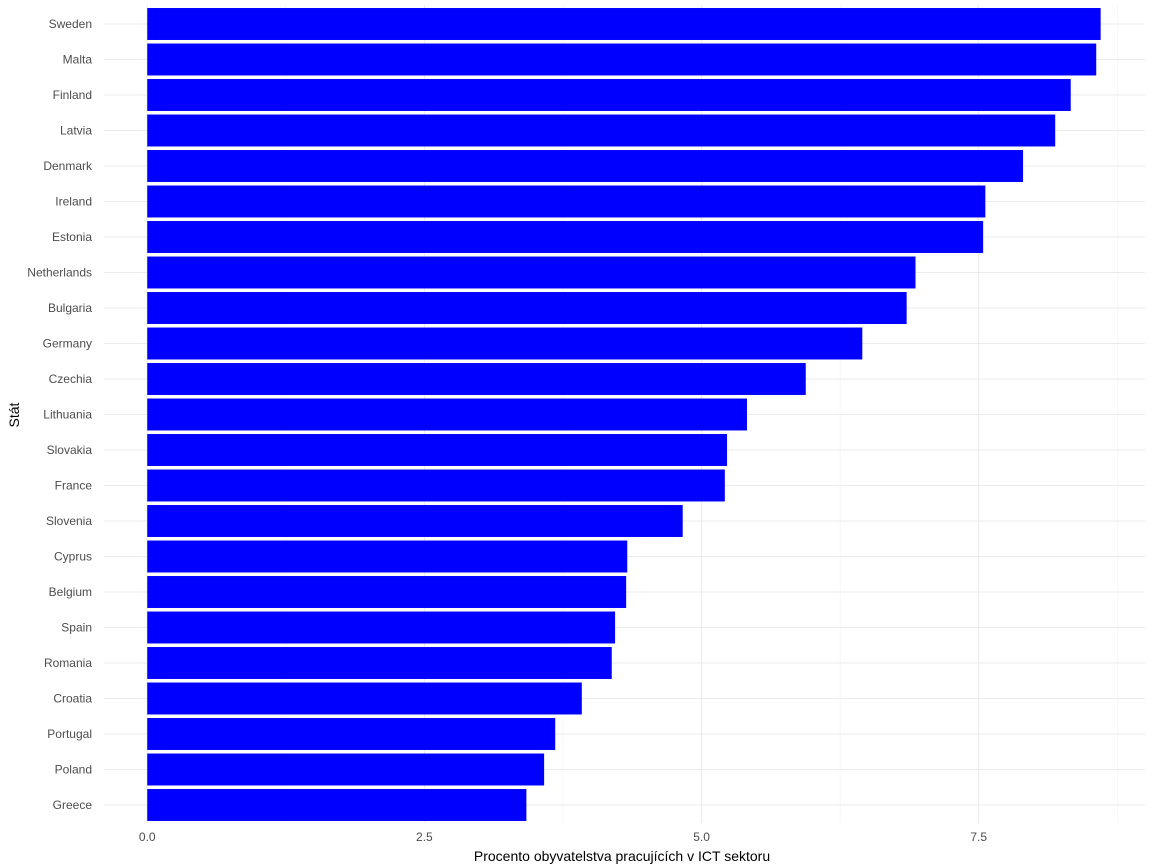 The height and width of the screenshot is (866, 1152). What do you see at coordinates (67, 344) in the screenshot?
I see `y-tick-label: Germany` at bounding box center [67, 344].